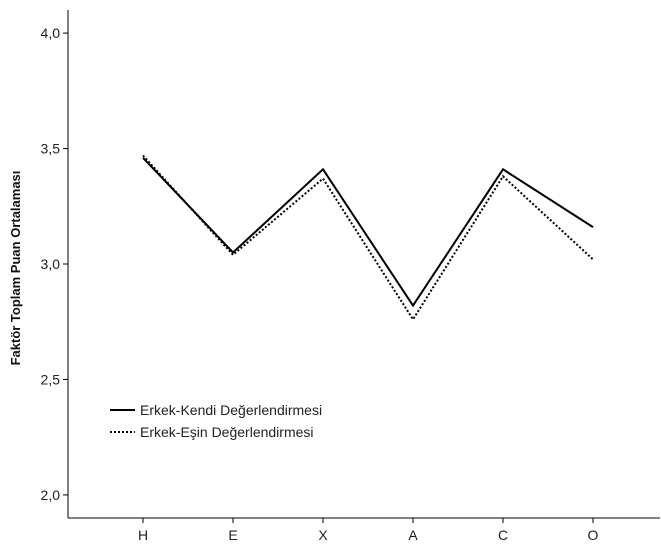 The height and width of the screenshot is (547, 661). Describe the element at coordinates (51, 149) in the screenshot. I see `y-tick-label: 3,5` at that location.